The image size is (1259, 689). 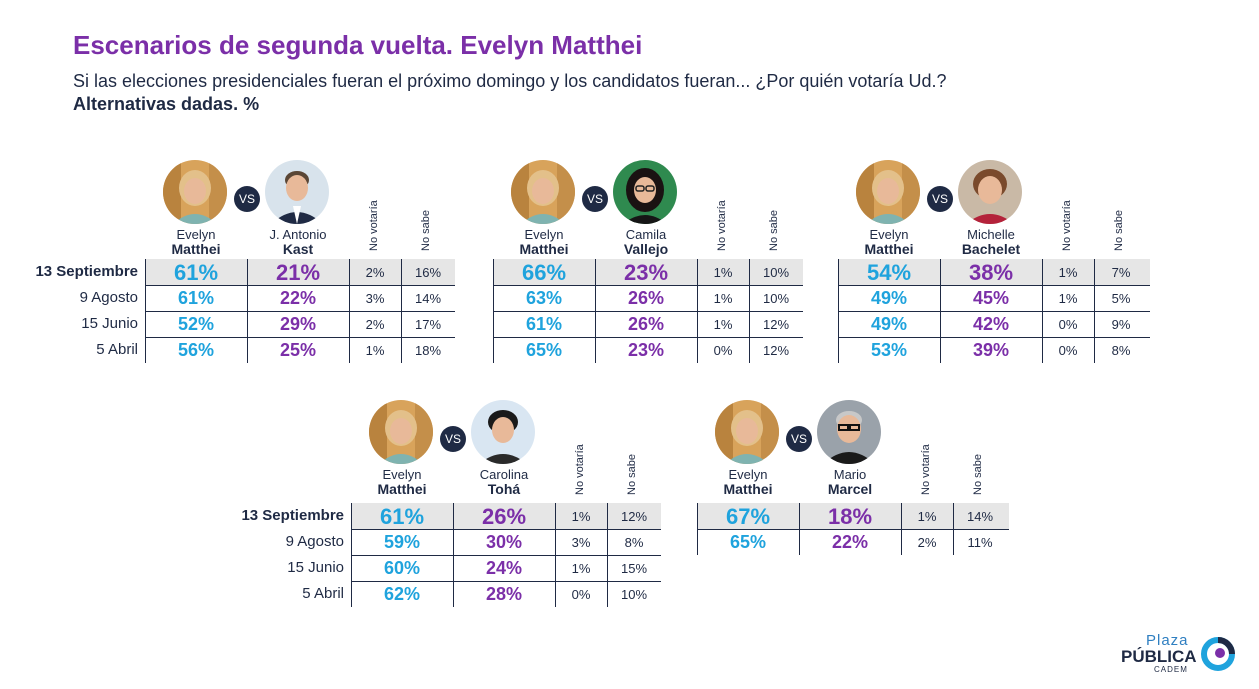 I want to click on rival-percent: 18%, so click(x=850, y=516).